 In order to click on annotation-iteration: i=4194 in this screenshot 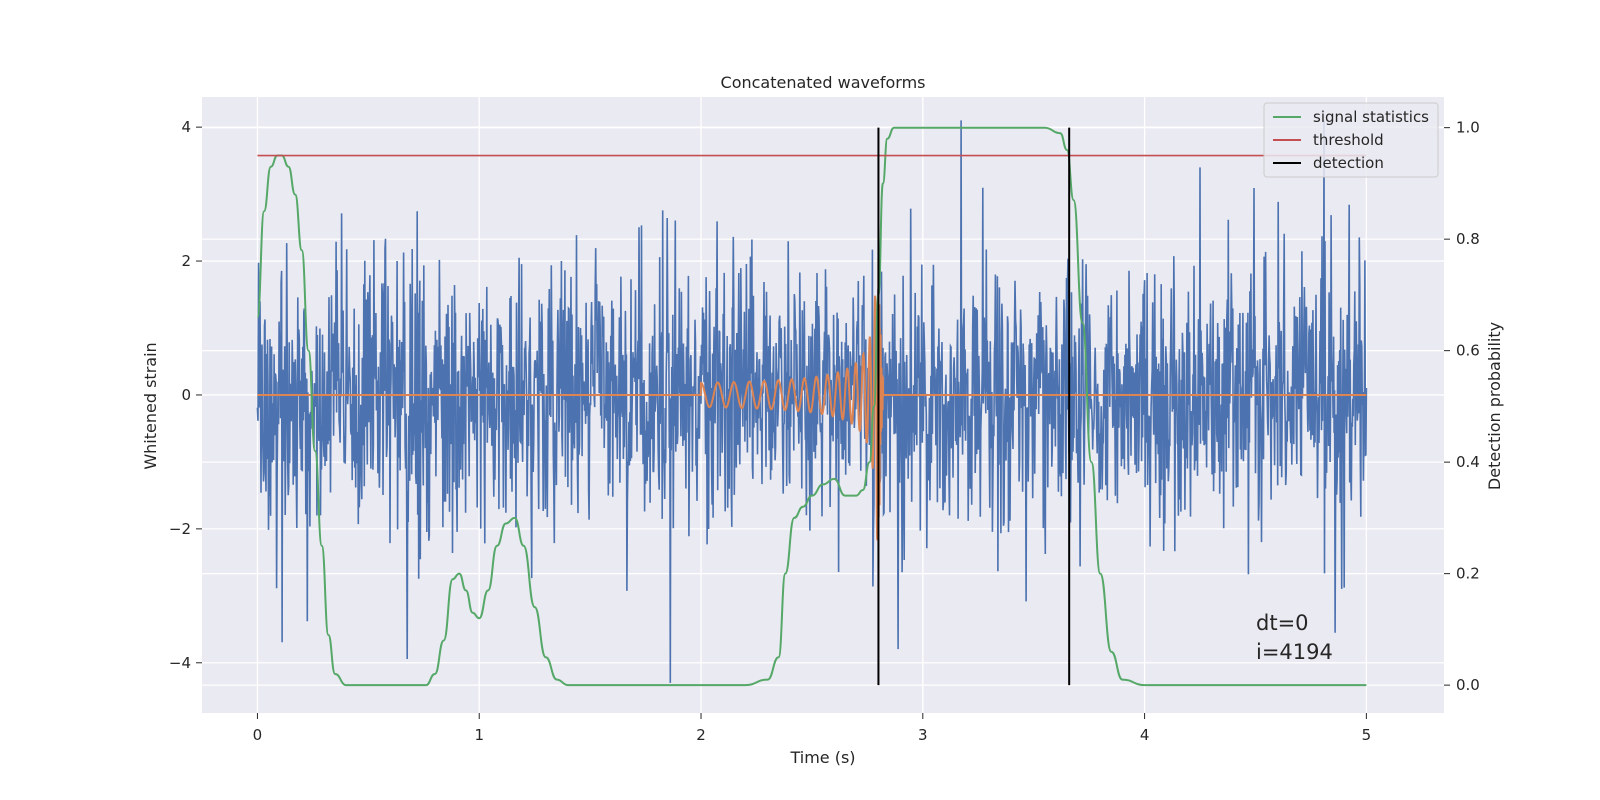, I will do `click(1294, 652)`.